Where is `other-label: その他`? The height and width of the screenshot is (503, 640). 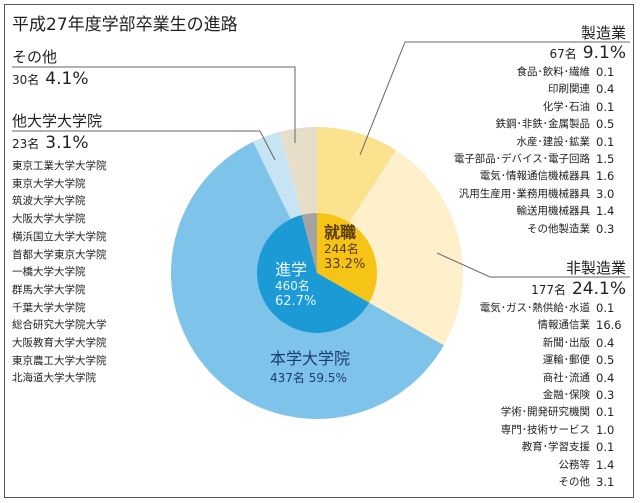
other-label: その他 is located at coordinates (35, 57).